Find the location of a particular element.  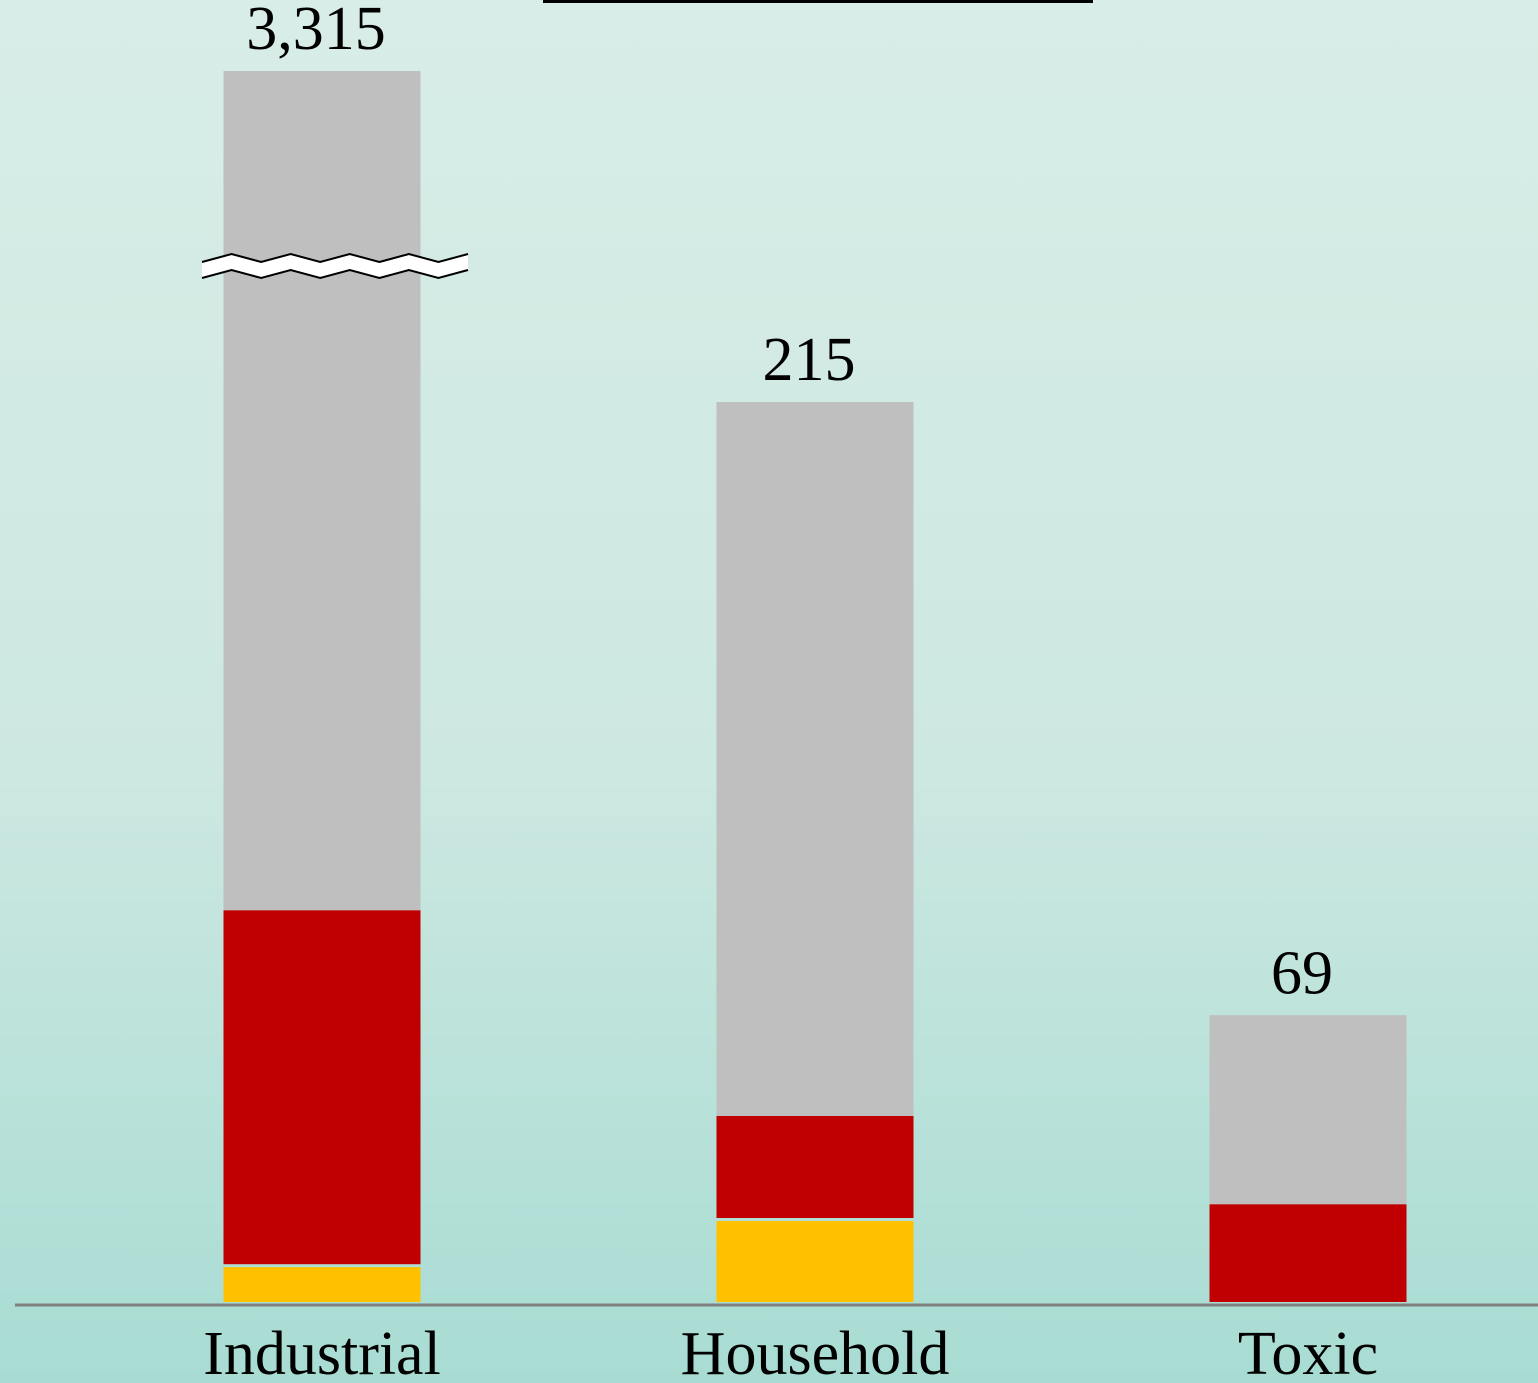

total-label: 3,315 is located at coordinates (316, 31).